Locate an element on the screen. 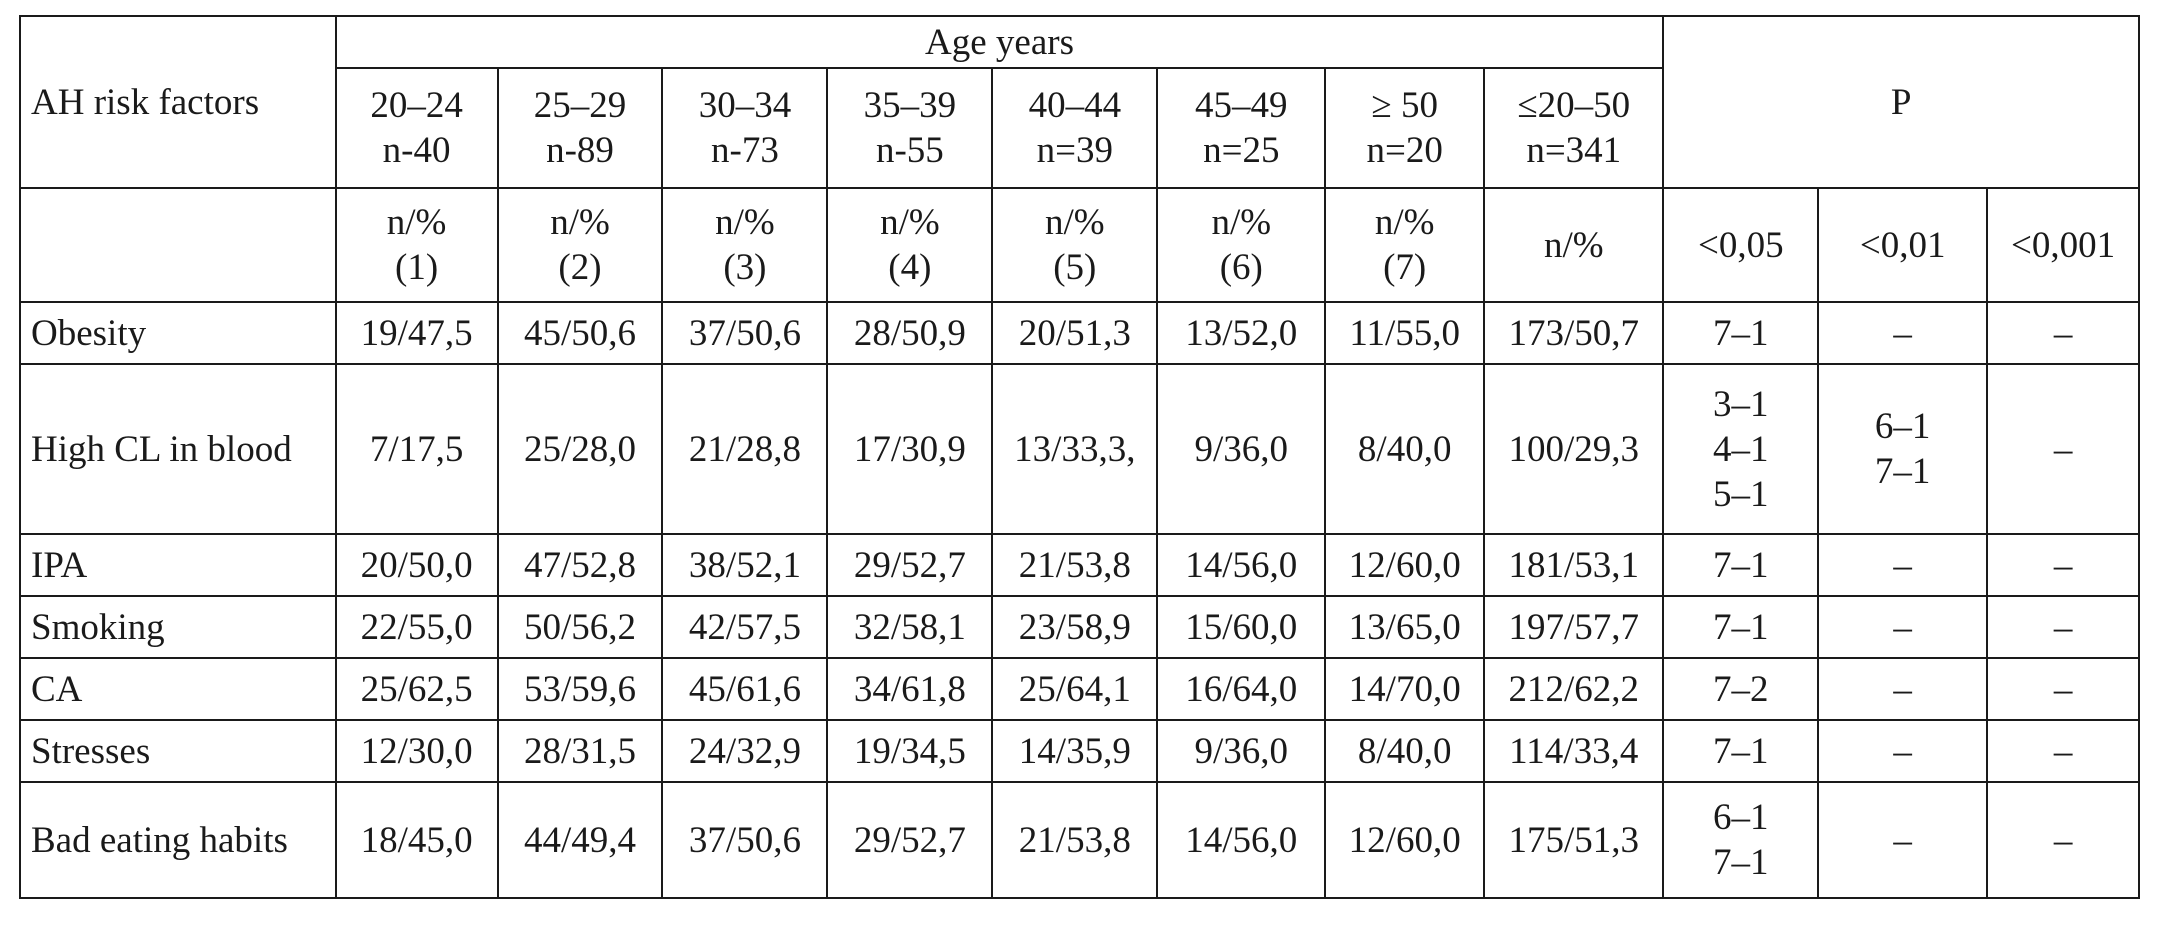  count-percent-value: 21/53,8 is located at coordinates (1074, 565).